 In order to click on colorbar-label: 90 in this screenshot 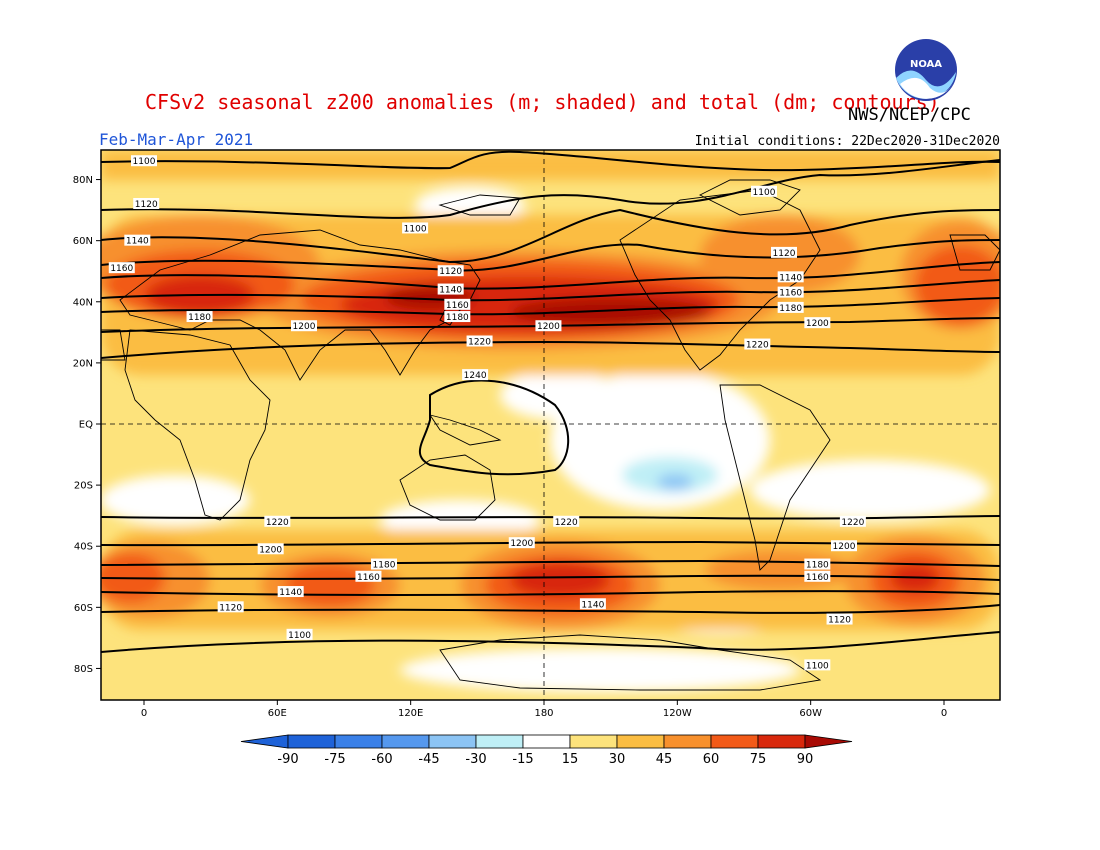, I will do `click(805, 759)`.